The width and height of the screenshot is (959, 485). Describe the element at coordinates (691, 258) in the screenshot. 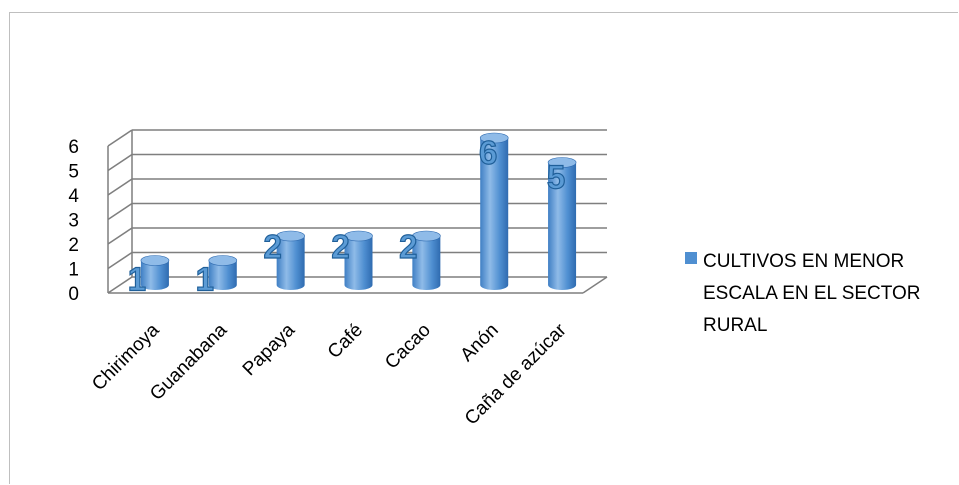

I see `legend-swatch` at that location.